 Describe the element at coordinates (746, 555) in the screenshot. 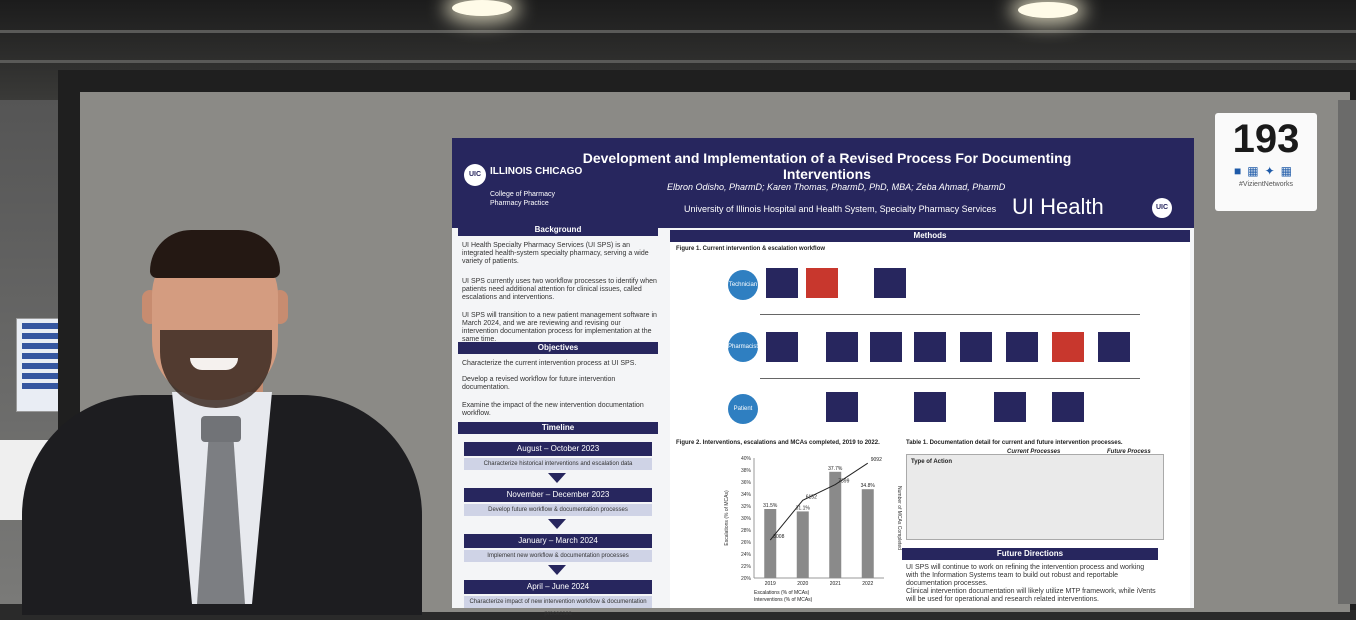

I see `y-tick-label: 24%` at that location.